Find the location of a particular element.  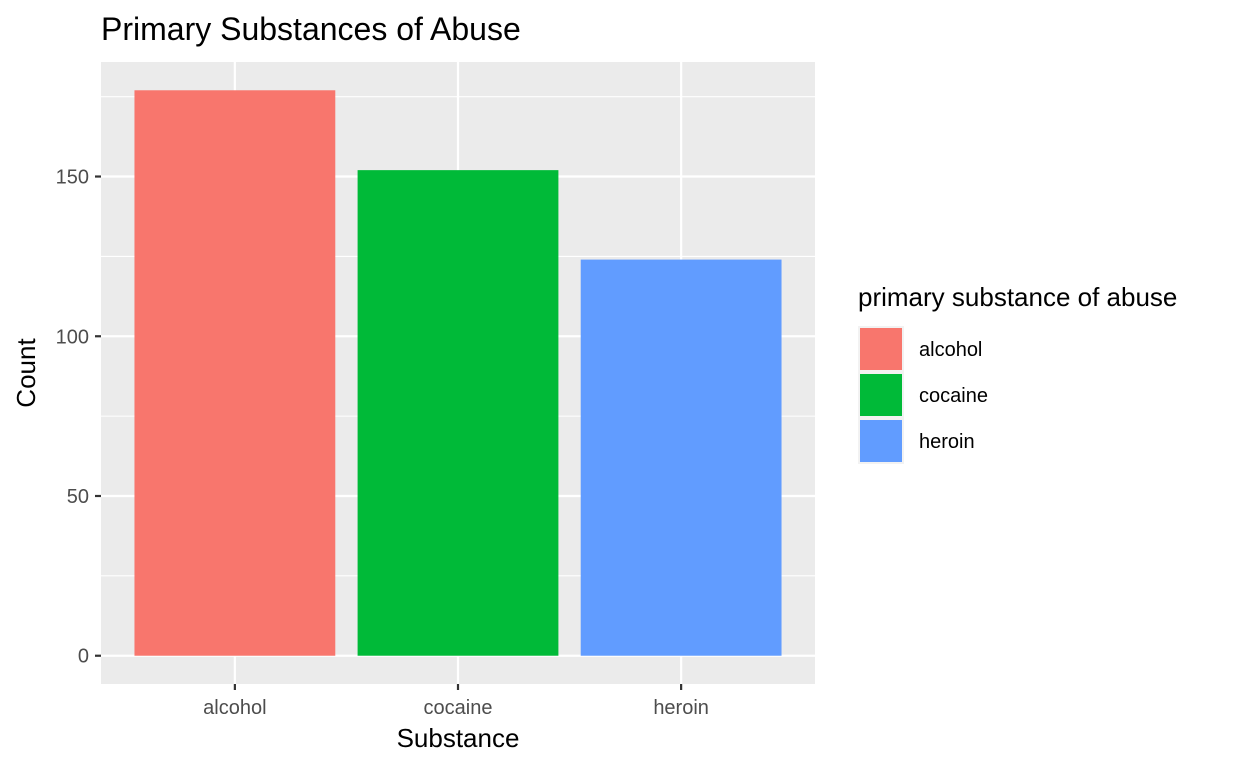

x-axis: alcohol cocaine heroin is located at coordinates (456, 701).